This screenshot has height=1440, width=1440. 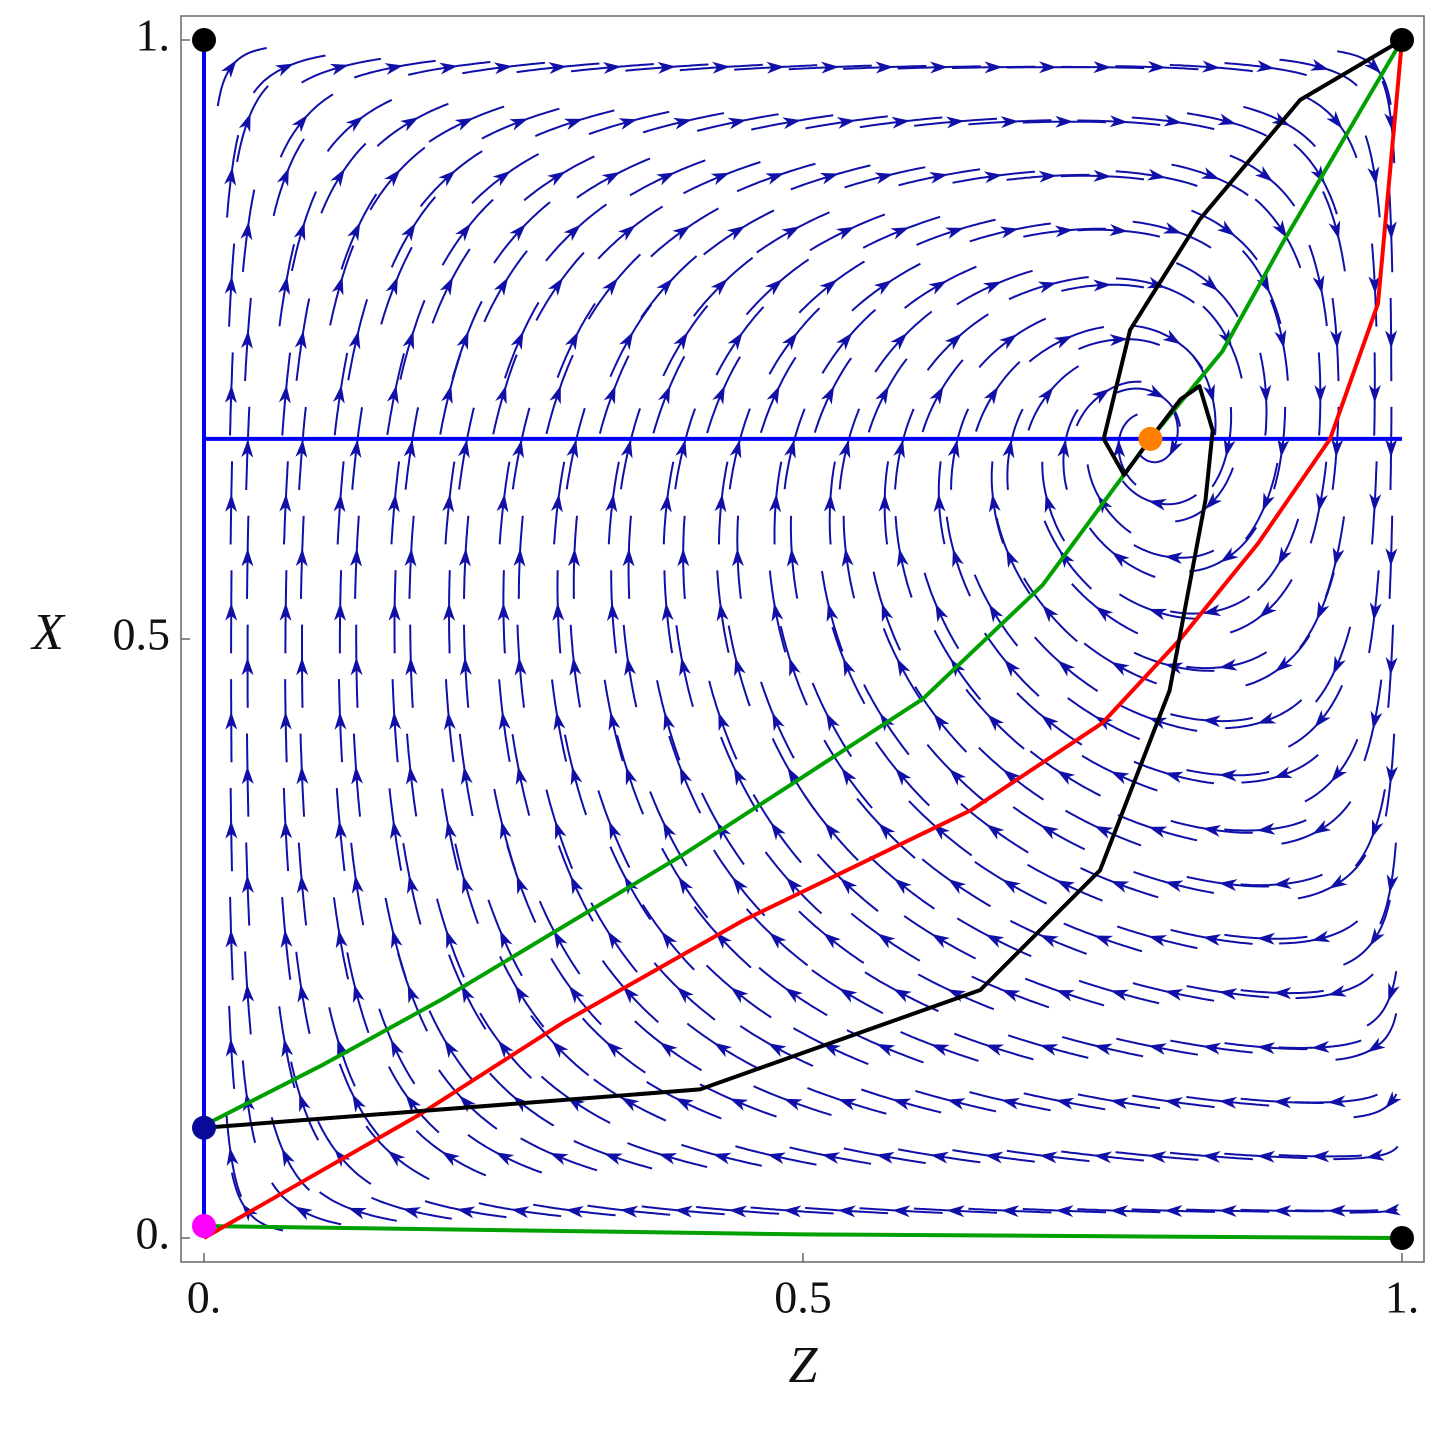 I want to click on y-tick-label: 0., so click(x=153, y=1233).